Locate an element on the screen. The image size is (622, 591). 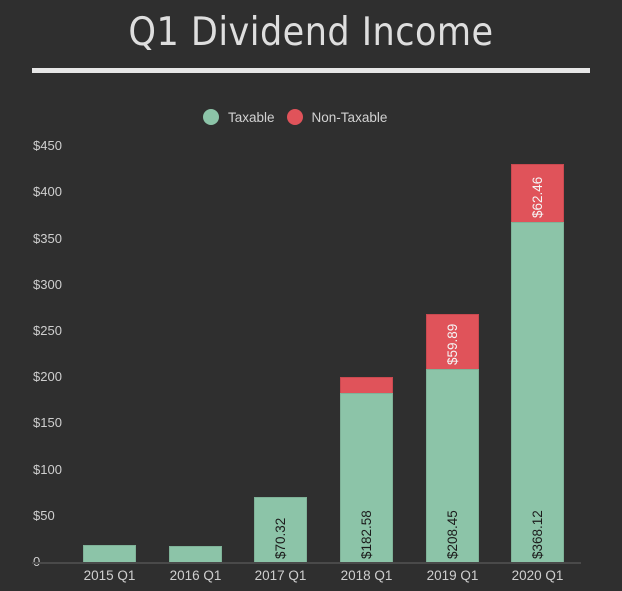
x-tick-label: 2019 Q1 is located at coordinates (452, 575).